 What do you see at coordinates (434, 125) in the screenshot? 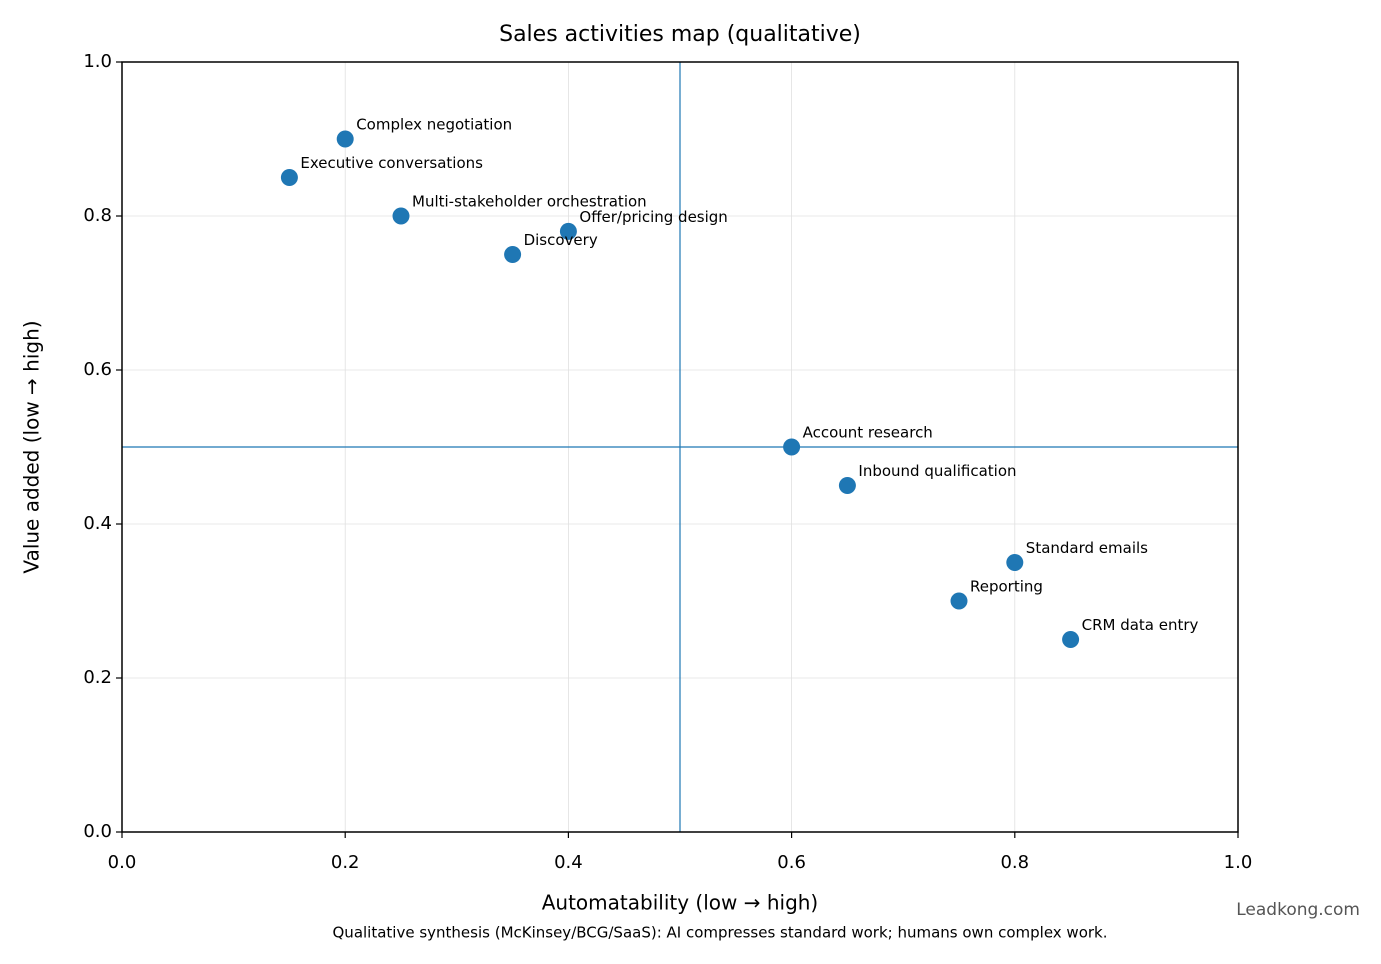
I see `point-label: Complex negotiation` at bounding box center [434, 125].